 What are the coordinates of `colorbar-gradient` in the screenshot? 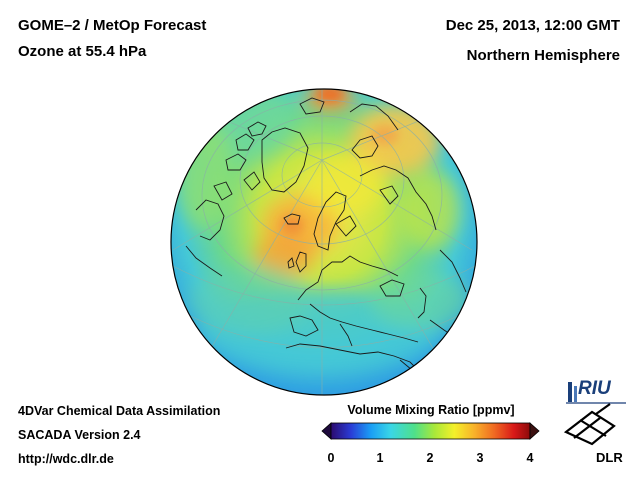 It's located at (430, 431).